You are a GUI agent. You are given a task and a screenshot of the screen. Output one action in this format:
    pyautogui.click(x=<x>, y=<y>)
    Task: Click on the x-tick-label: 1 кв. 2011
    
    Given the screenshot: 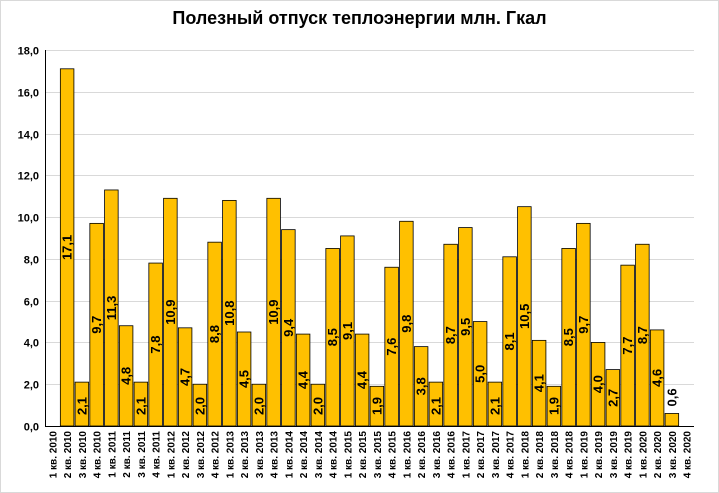 What is the action you would take?
    pyautogui.click(x=112, y=454)
    